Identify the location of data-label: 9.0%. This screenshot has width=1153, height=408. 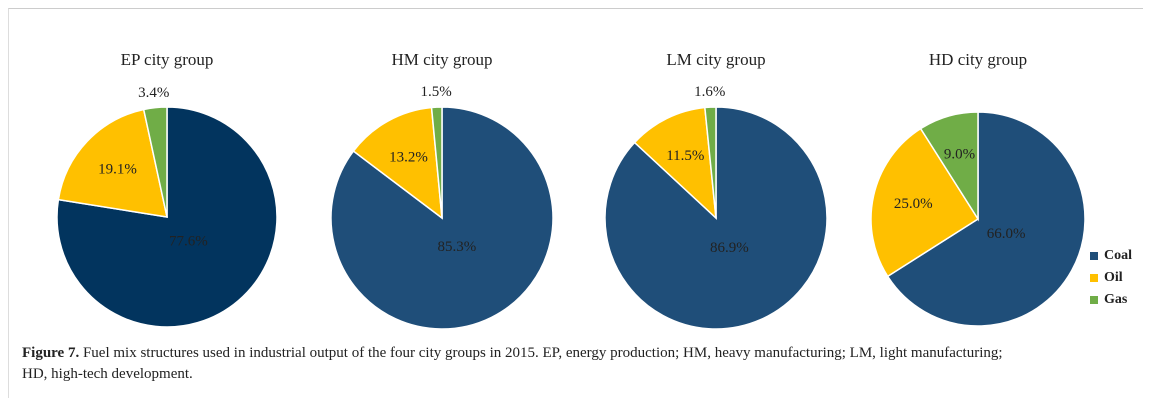
(959, 155).